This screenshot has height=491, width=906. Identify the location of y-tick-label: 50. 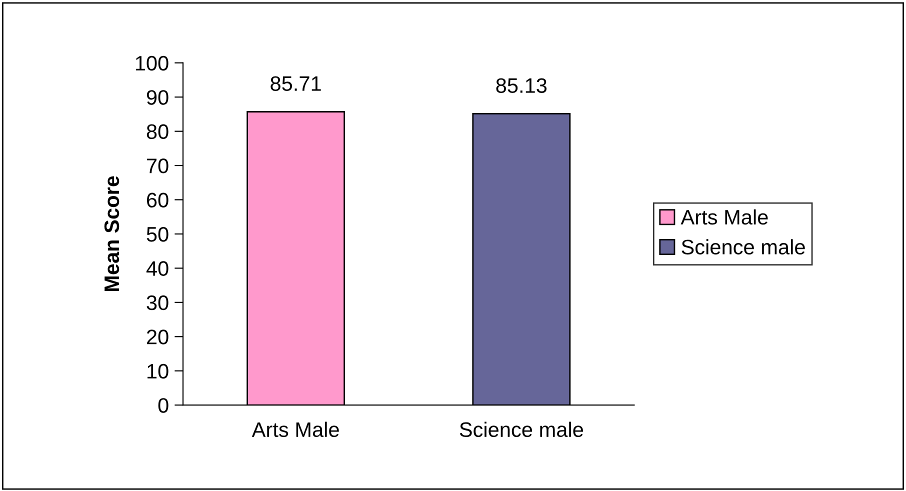
(157, 234).